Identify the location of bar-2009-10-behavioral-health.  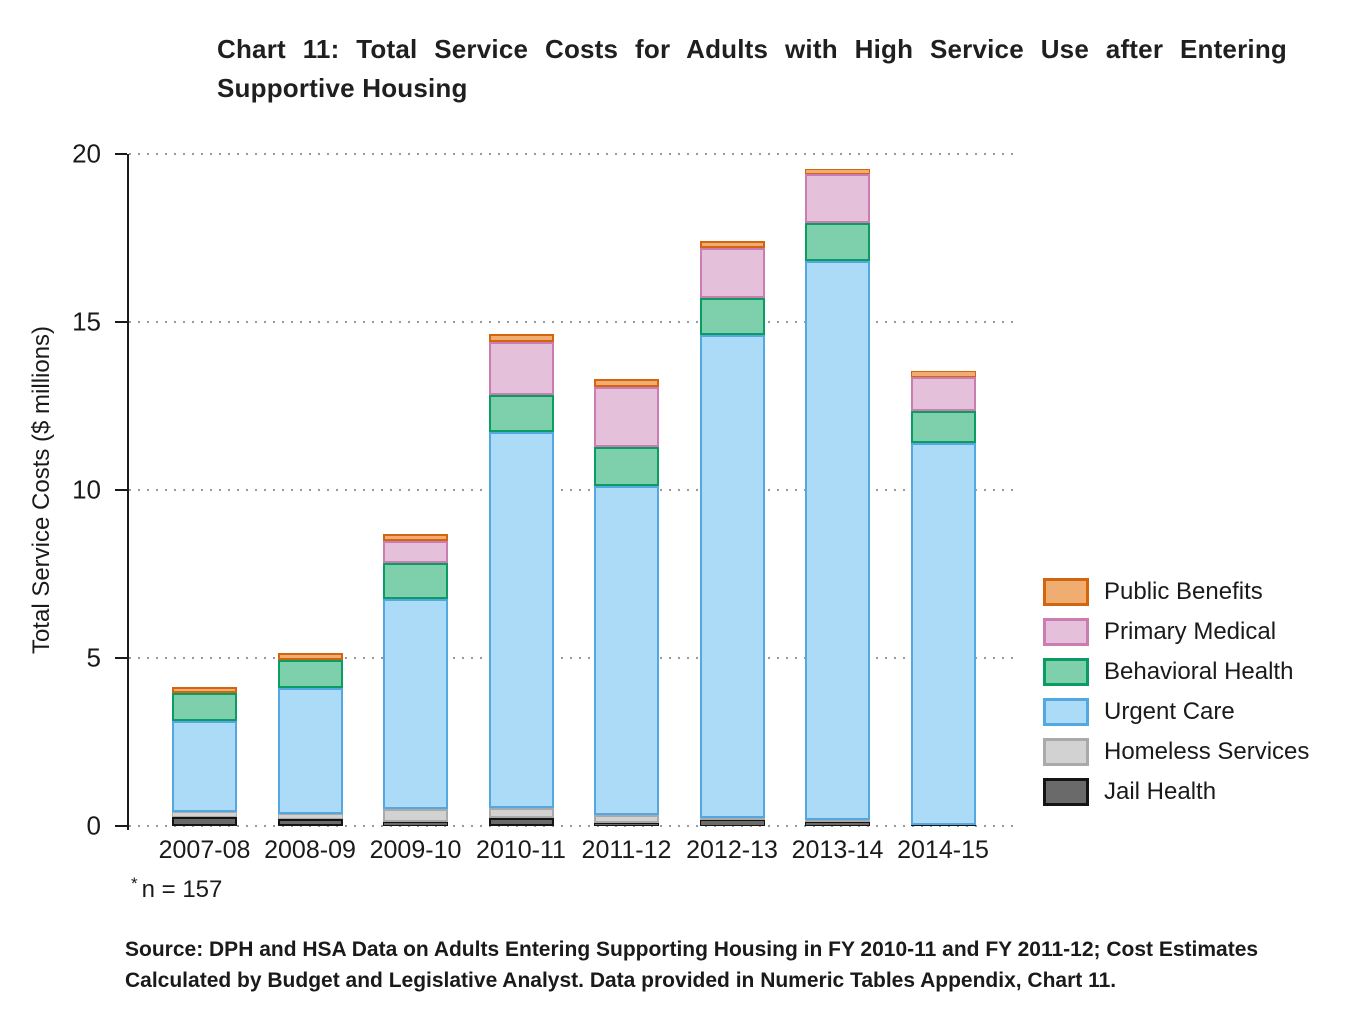
(415, 581).